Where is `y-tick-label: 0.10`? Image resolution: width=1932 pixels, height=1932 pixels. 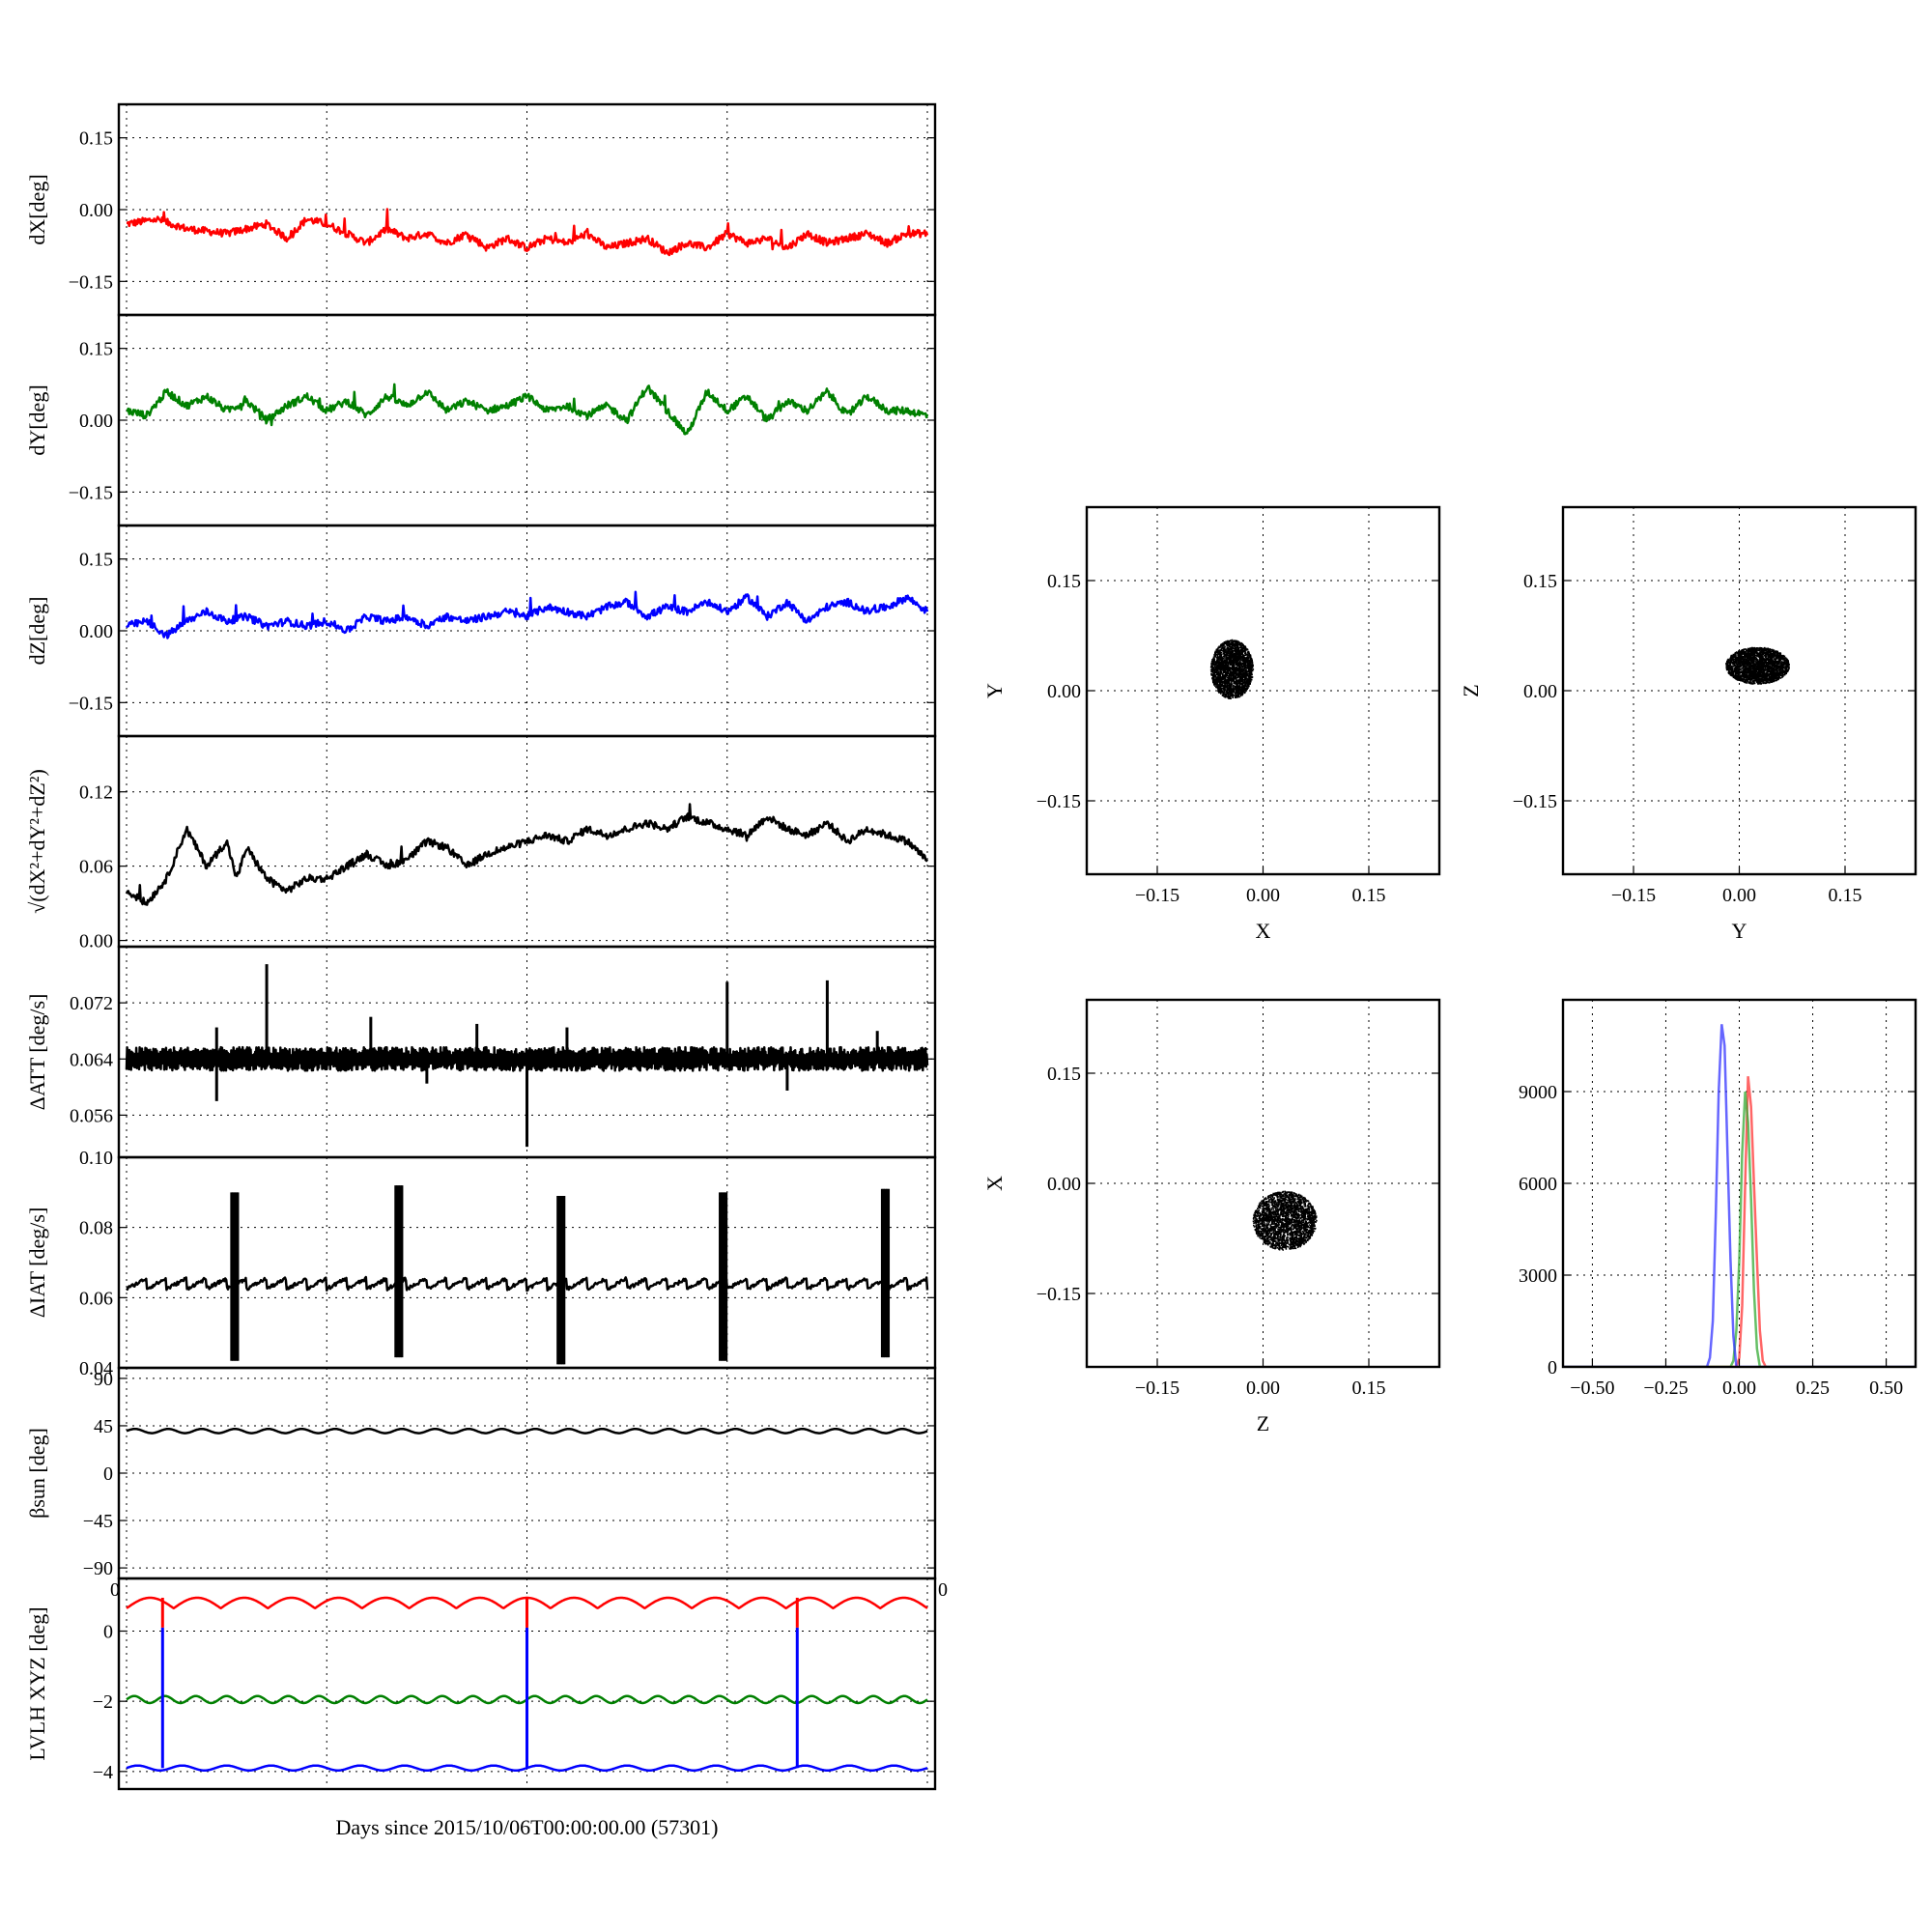 y-tick-label: 0.10 is located at coordinates (96, 1158).